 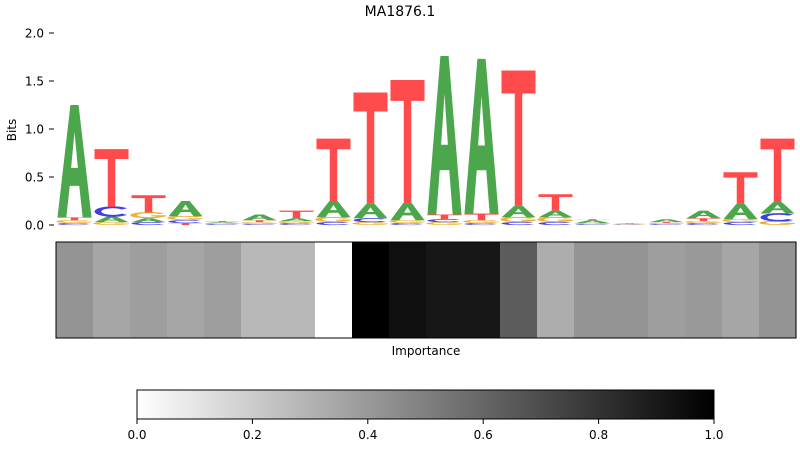 What do you see at coordinates (483, 435) in the screenshot?
I see `colorbar-tick-label: 0.6` at bounding box center [483, 435].